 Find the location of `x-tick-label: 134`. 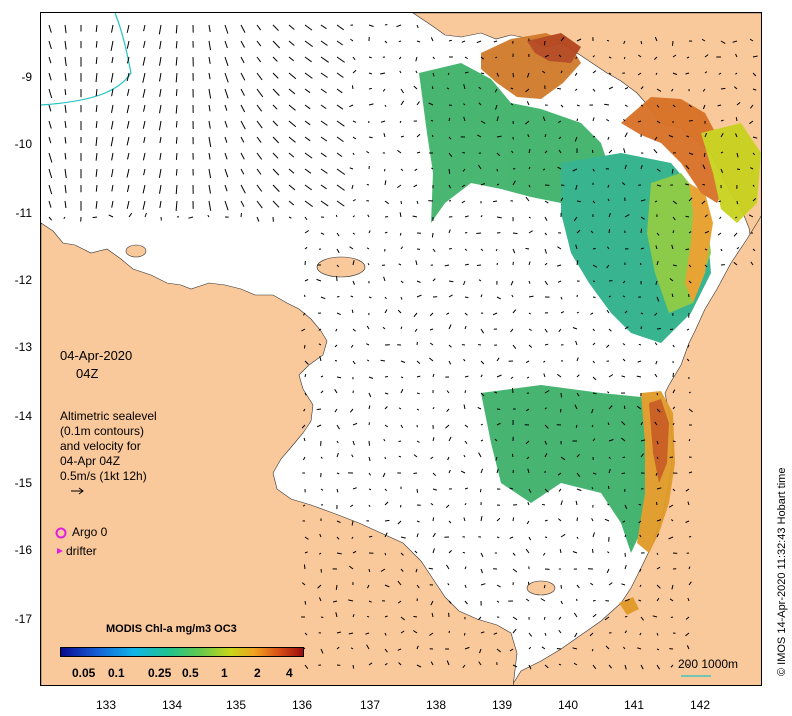

x-tick-label: 134 is located at coordinates (172, 705).